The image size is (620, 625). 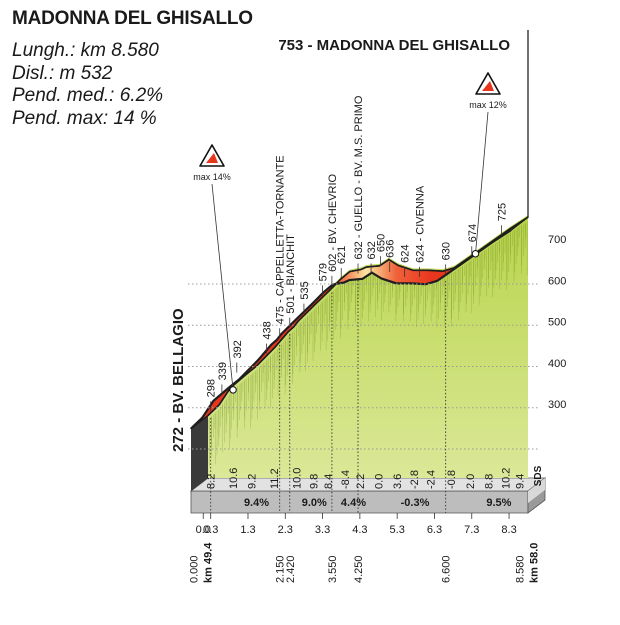 What do you see at coordinates (538, 475) in the screenshot?
I see `end-tag: SDS` at bounding box center [538, 475].